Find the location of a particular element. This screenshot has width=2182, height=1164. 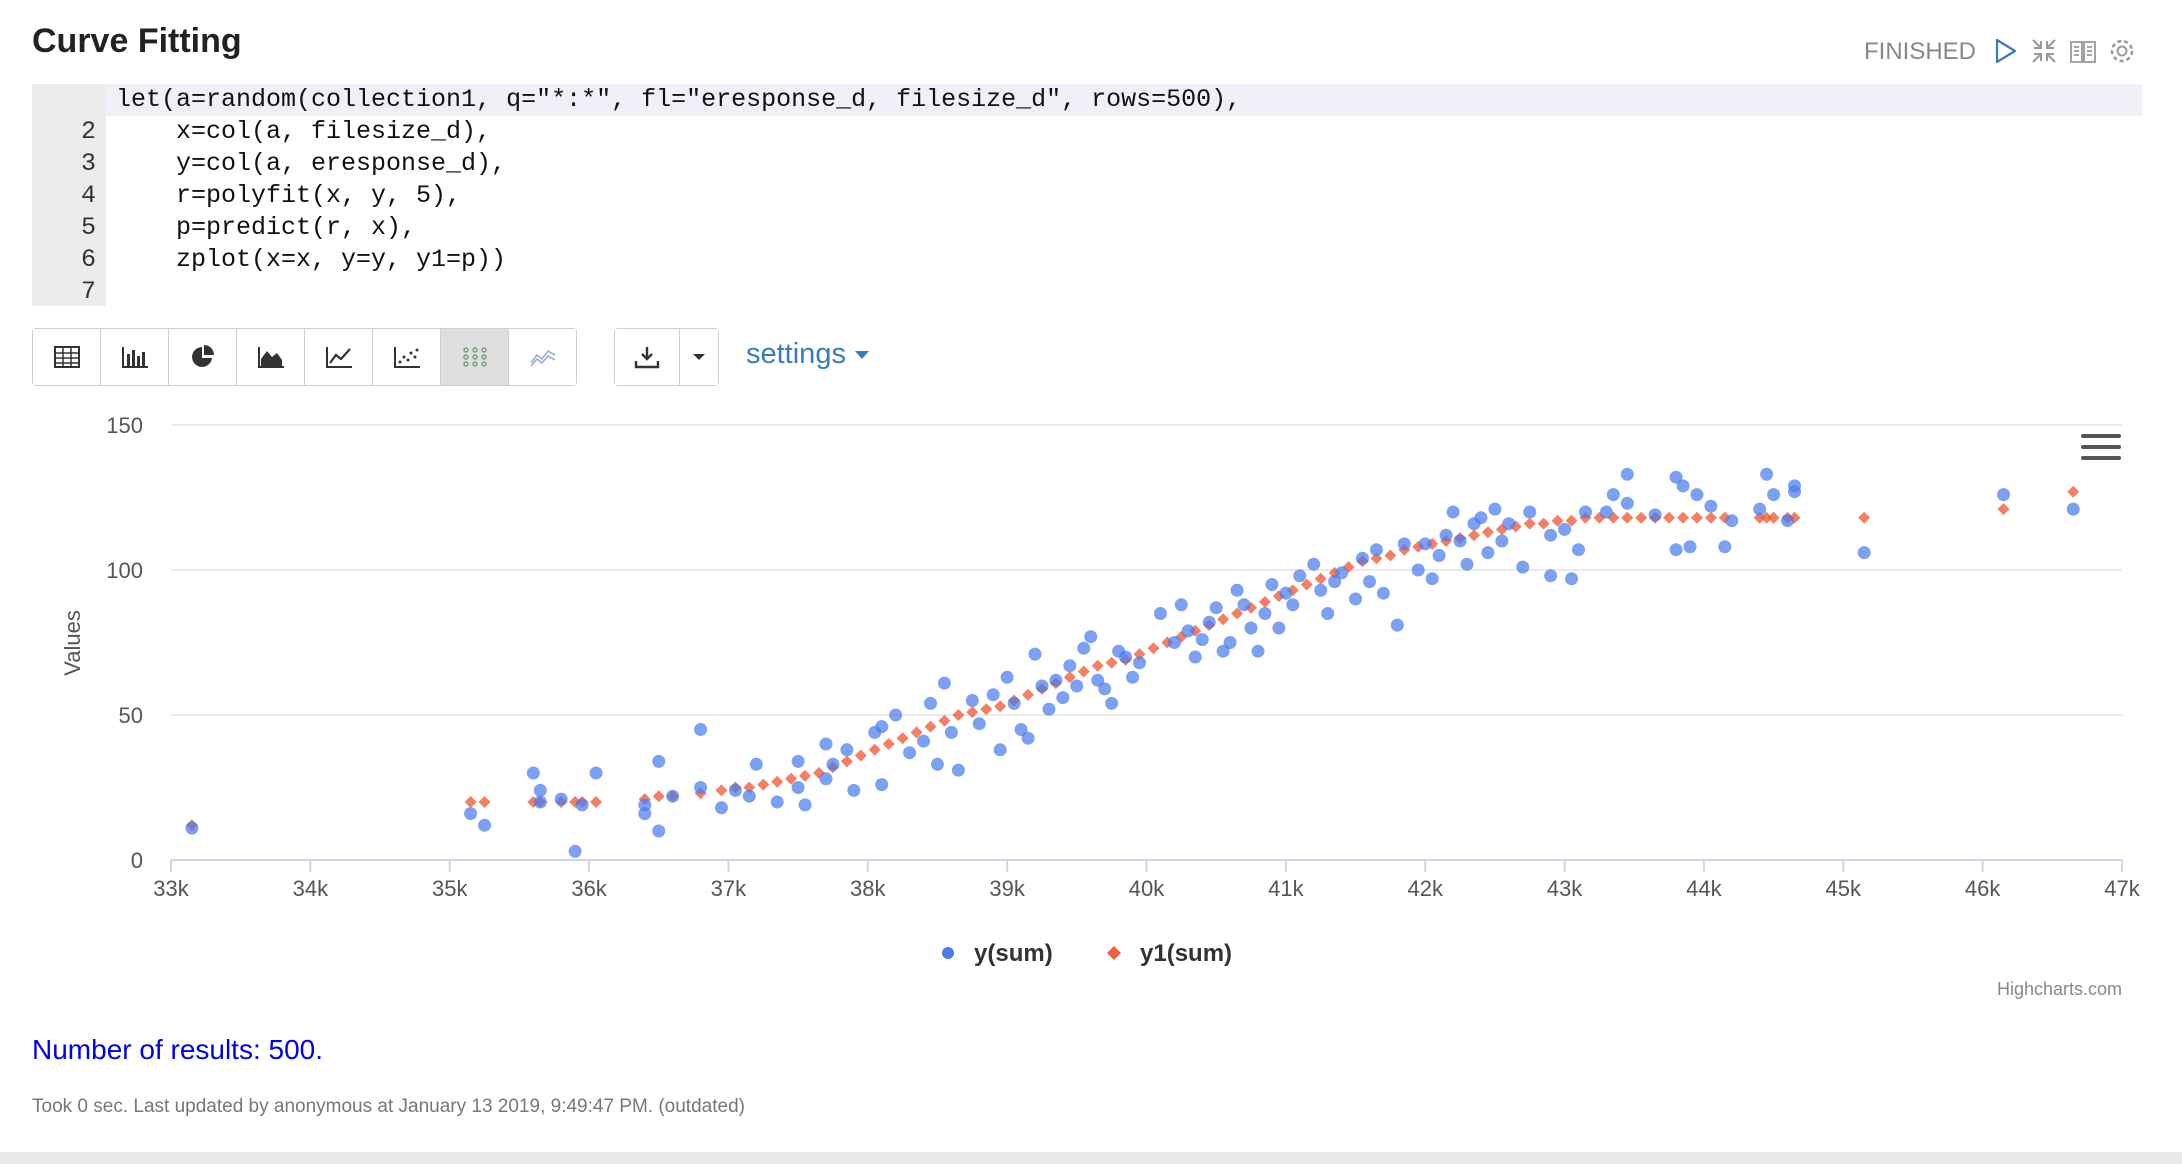

bar-chart-view-button is located at coordinates (135, 357).